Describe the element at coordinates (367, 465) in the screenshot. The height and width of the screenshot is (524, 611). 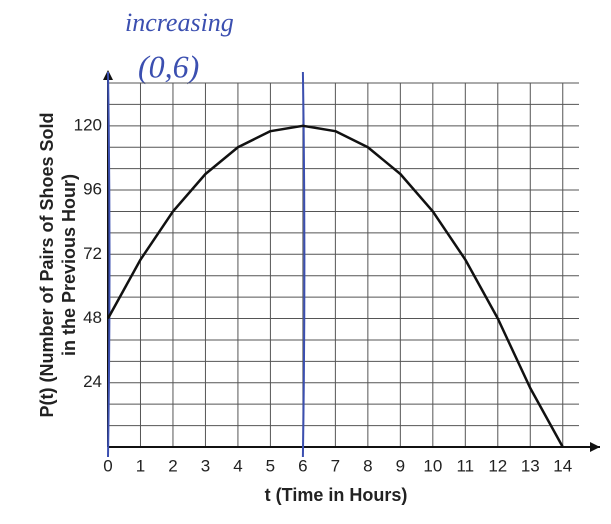
I see `x-tick-label: 8` at that location.